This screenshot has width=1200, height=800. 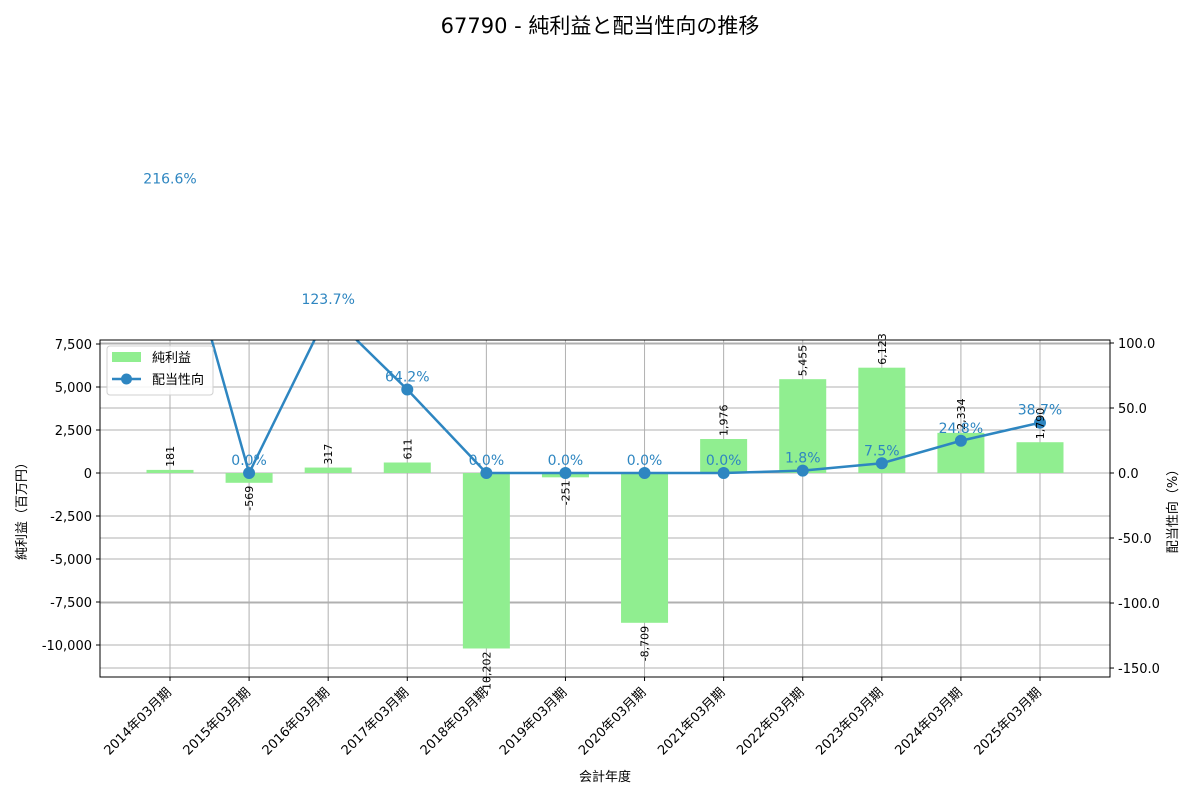 I want to click on payout-value-label: 24.8%, so click(x=961, y=429).